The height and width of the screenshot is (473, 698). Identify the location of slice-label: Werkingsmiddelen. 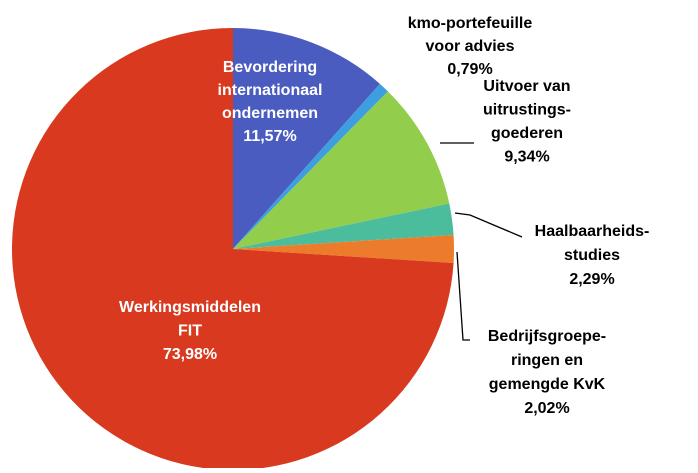
(190, 307).